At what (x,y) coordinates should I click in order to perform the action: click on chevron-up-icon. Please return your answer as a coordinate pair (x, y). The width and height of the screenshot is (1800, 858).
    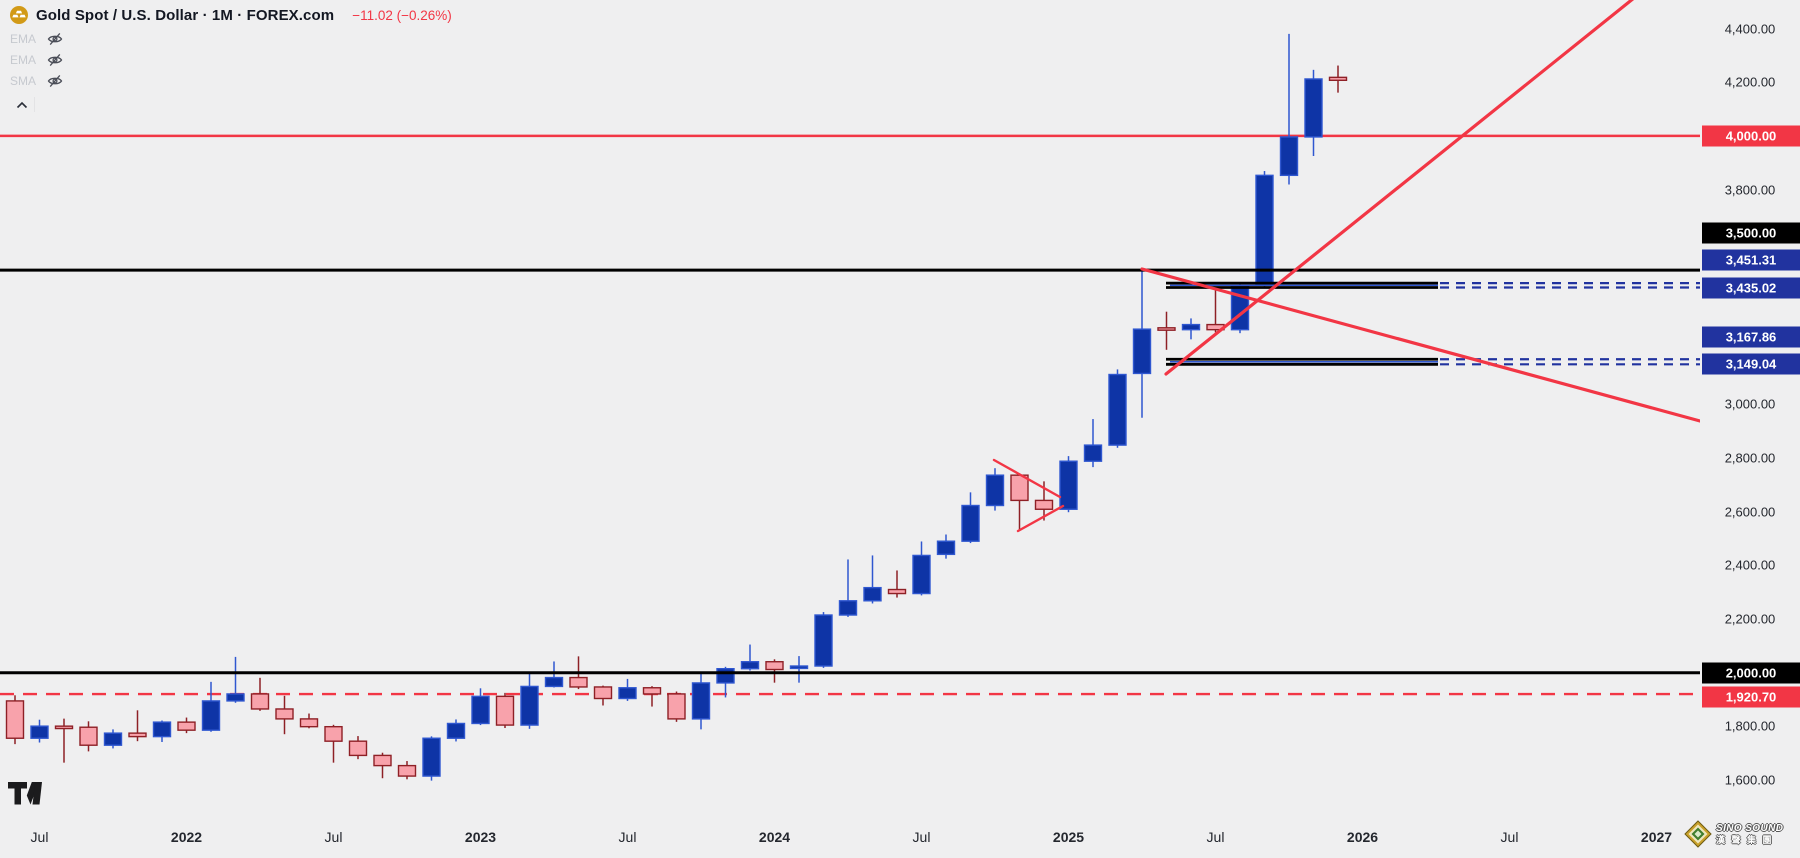
    Looking at the image, I should click on (22, 105).